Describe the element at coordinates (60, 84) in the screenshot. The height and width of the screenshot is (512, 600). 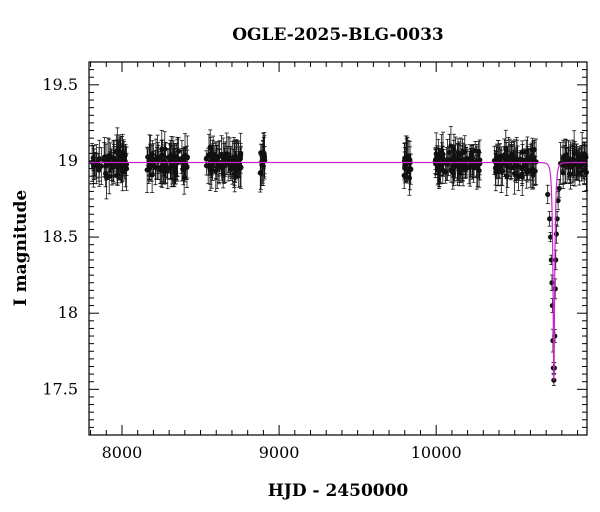
I see `y-tick-label: 19.5` at that location.